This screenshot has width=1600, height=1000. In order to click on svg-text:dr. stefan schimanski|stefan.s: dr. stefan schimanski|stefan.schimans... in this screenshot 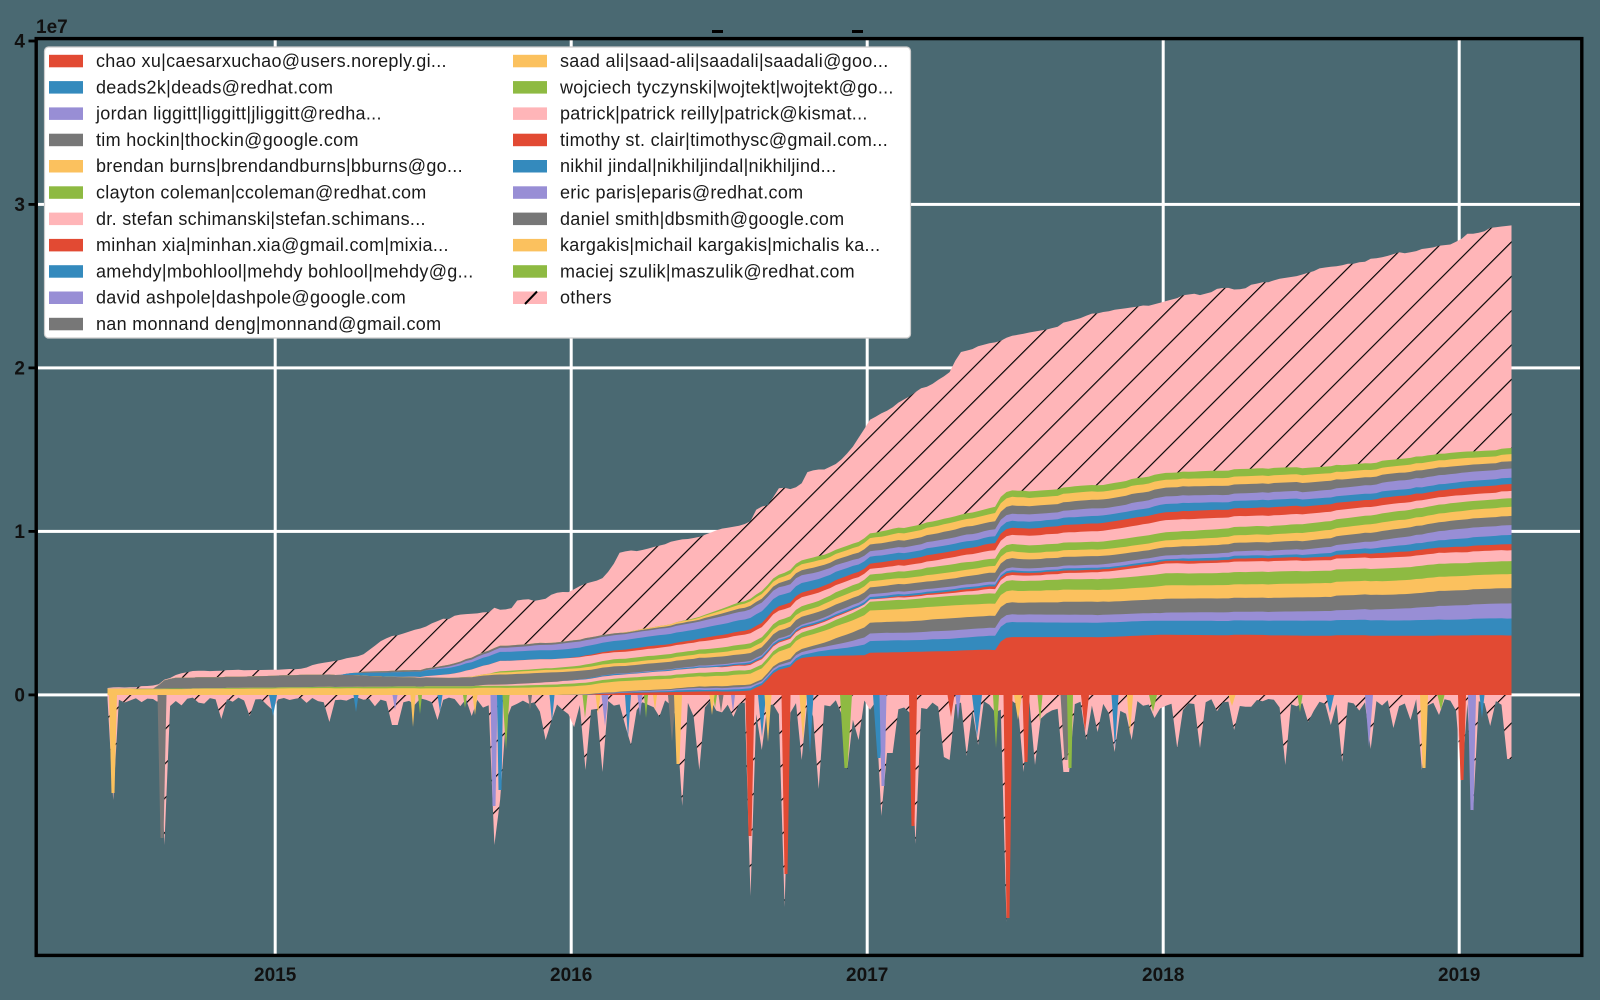, I will do `click(261, 219)`.